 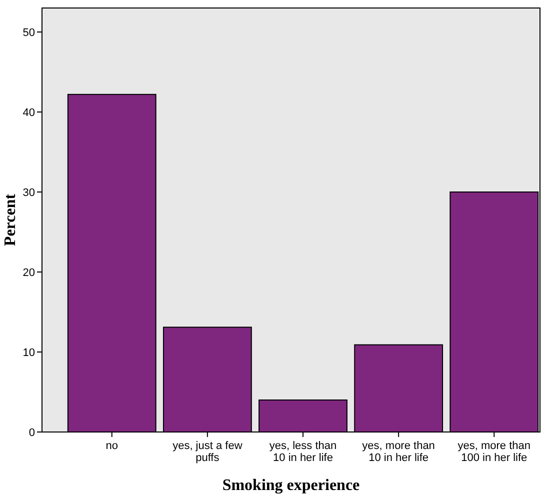 I want to click on x-tick-label: yes, more than 10 in her life, so click(x=398, y=452).